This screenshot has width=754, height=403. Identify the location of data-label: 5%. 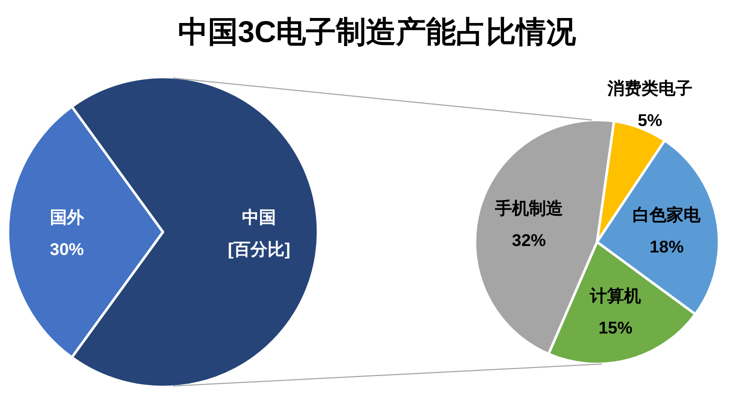
(650, 120).